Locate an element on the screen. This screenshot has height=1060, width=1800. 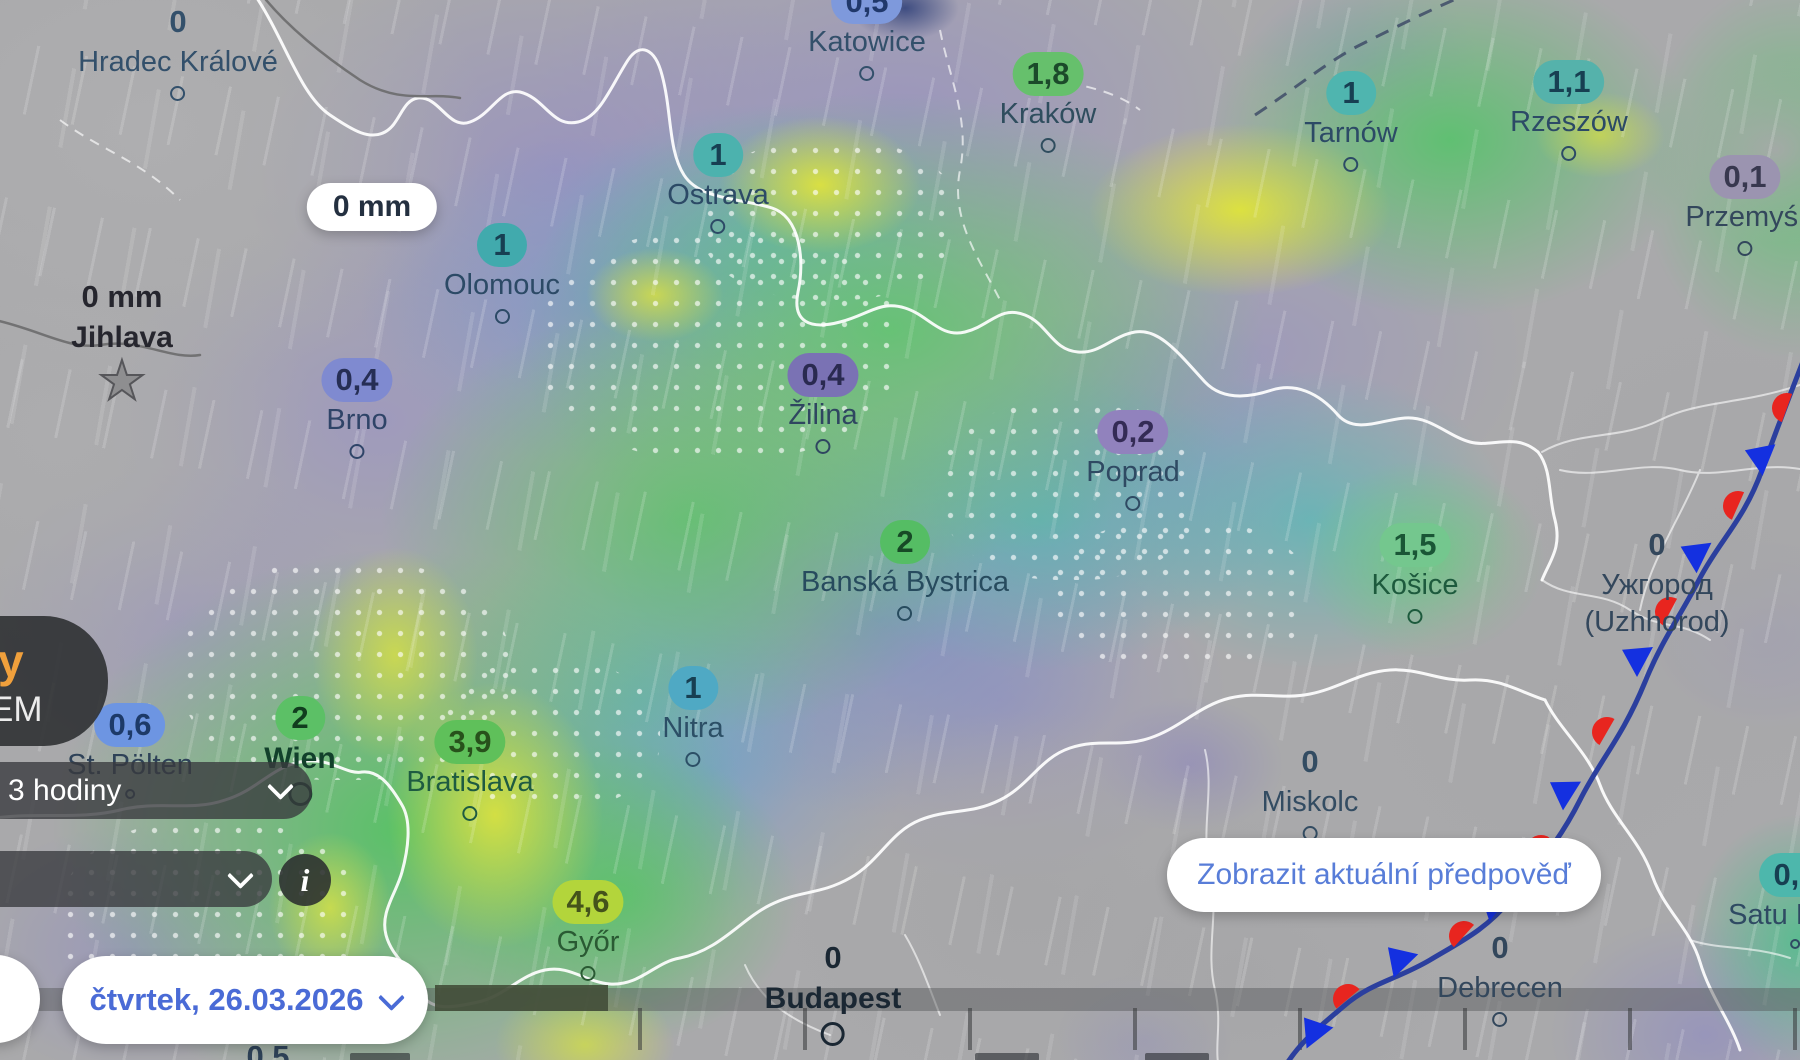
city-Miskolc: 0 Miskolc is located at coordinates (1310, 790).